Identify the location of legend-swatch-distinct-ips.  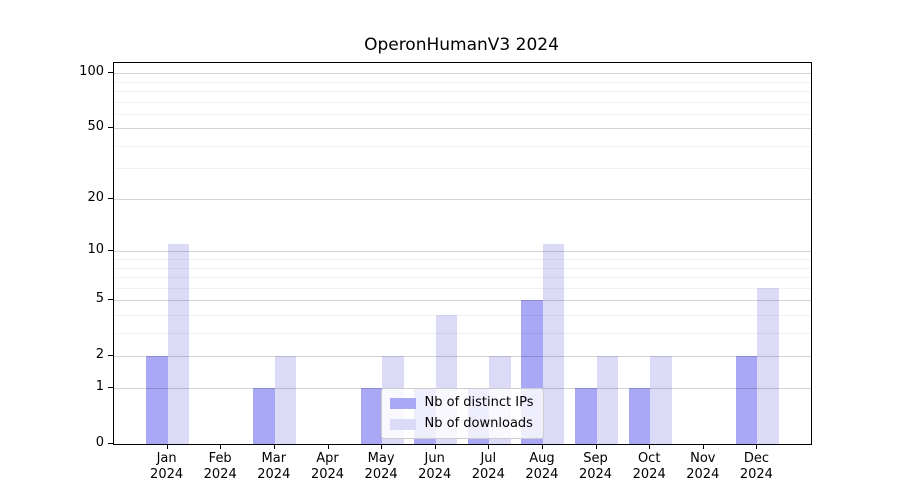
(402, 403).